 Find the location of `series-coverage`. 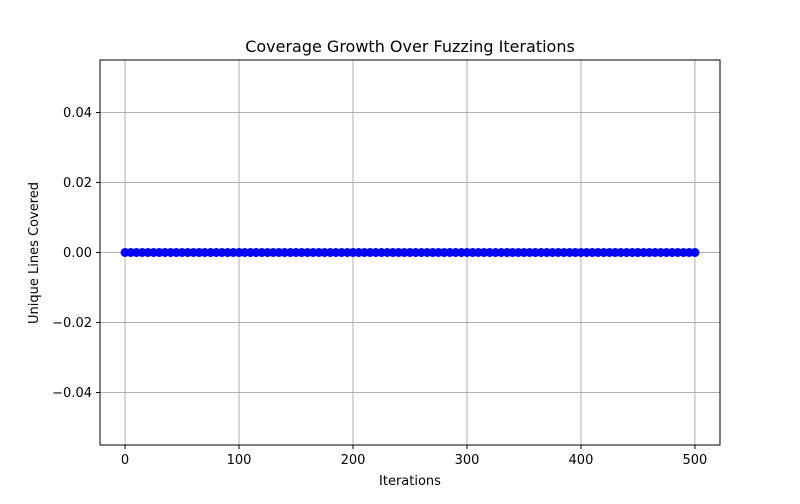

series-coverage is located at coordinates (410, 252).